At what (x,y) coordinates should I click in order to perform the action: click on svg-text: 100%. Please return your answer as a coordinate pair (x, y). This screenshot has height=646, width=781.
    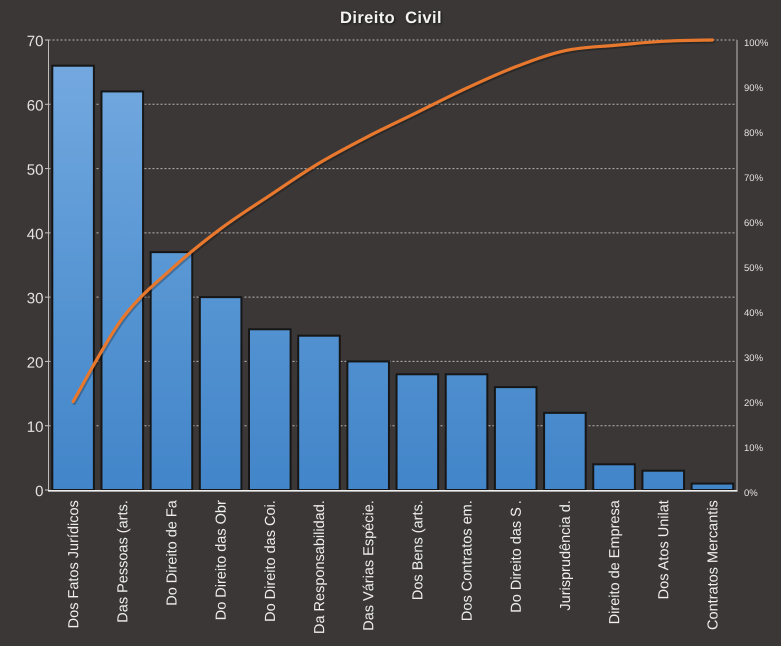
    Looking at the image, I should click on (756, 43).